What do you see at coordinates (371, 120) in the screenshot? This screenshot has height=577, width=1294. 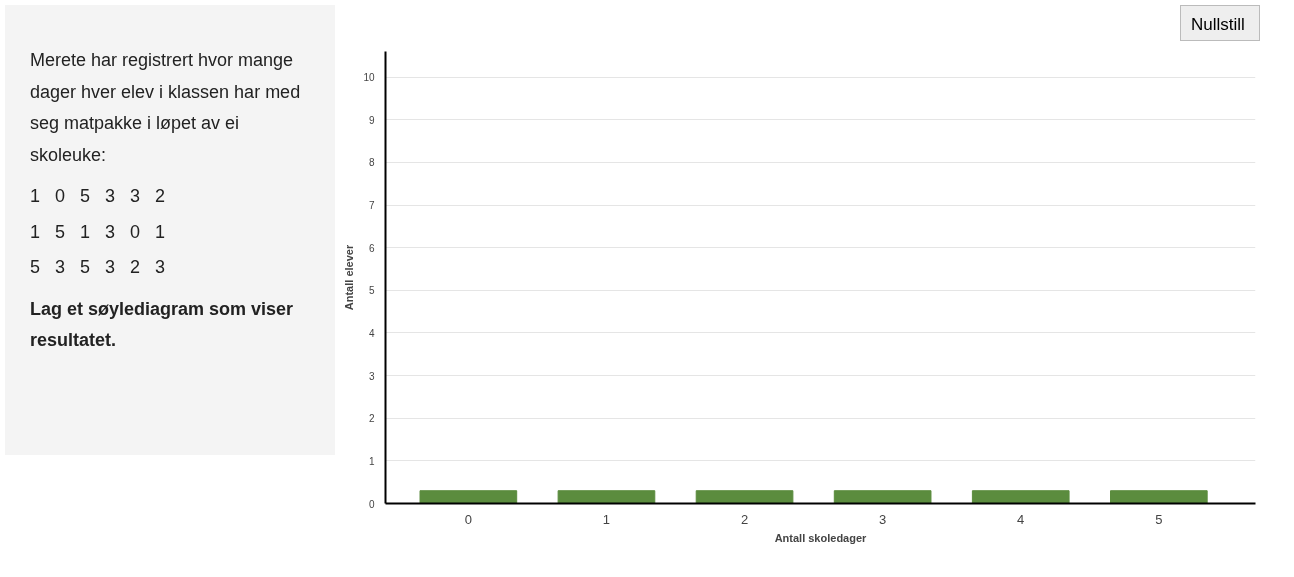 I see `y-tick-label: 9` at bounding box center [371, 120].